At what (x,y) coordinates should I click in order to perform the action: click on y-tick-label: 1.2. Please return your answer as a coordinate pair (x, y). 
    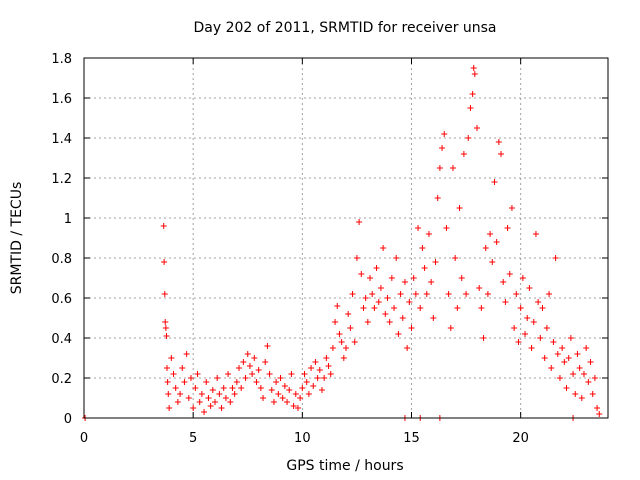
    Looking at the image, I should click on (61, 179).